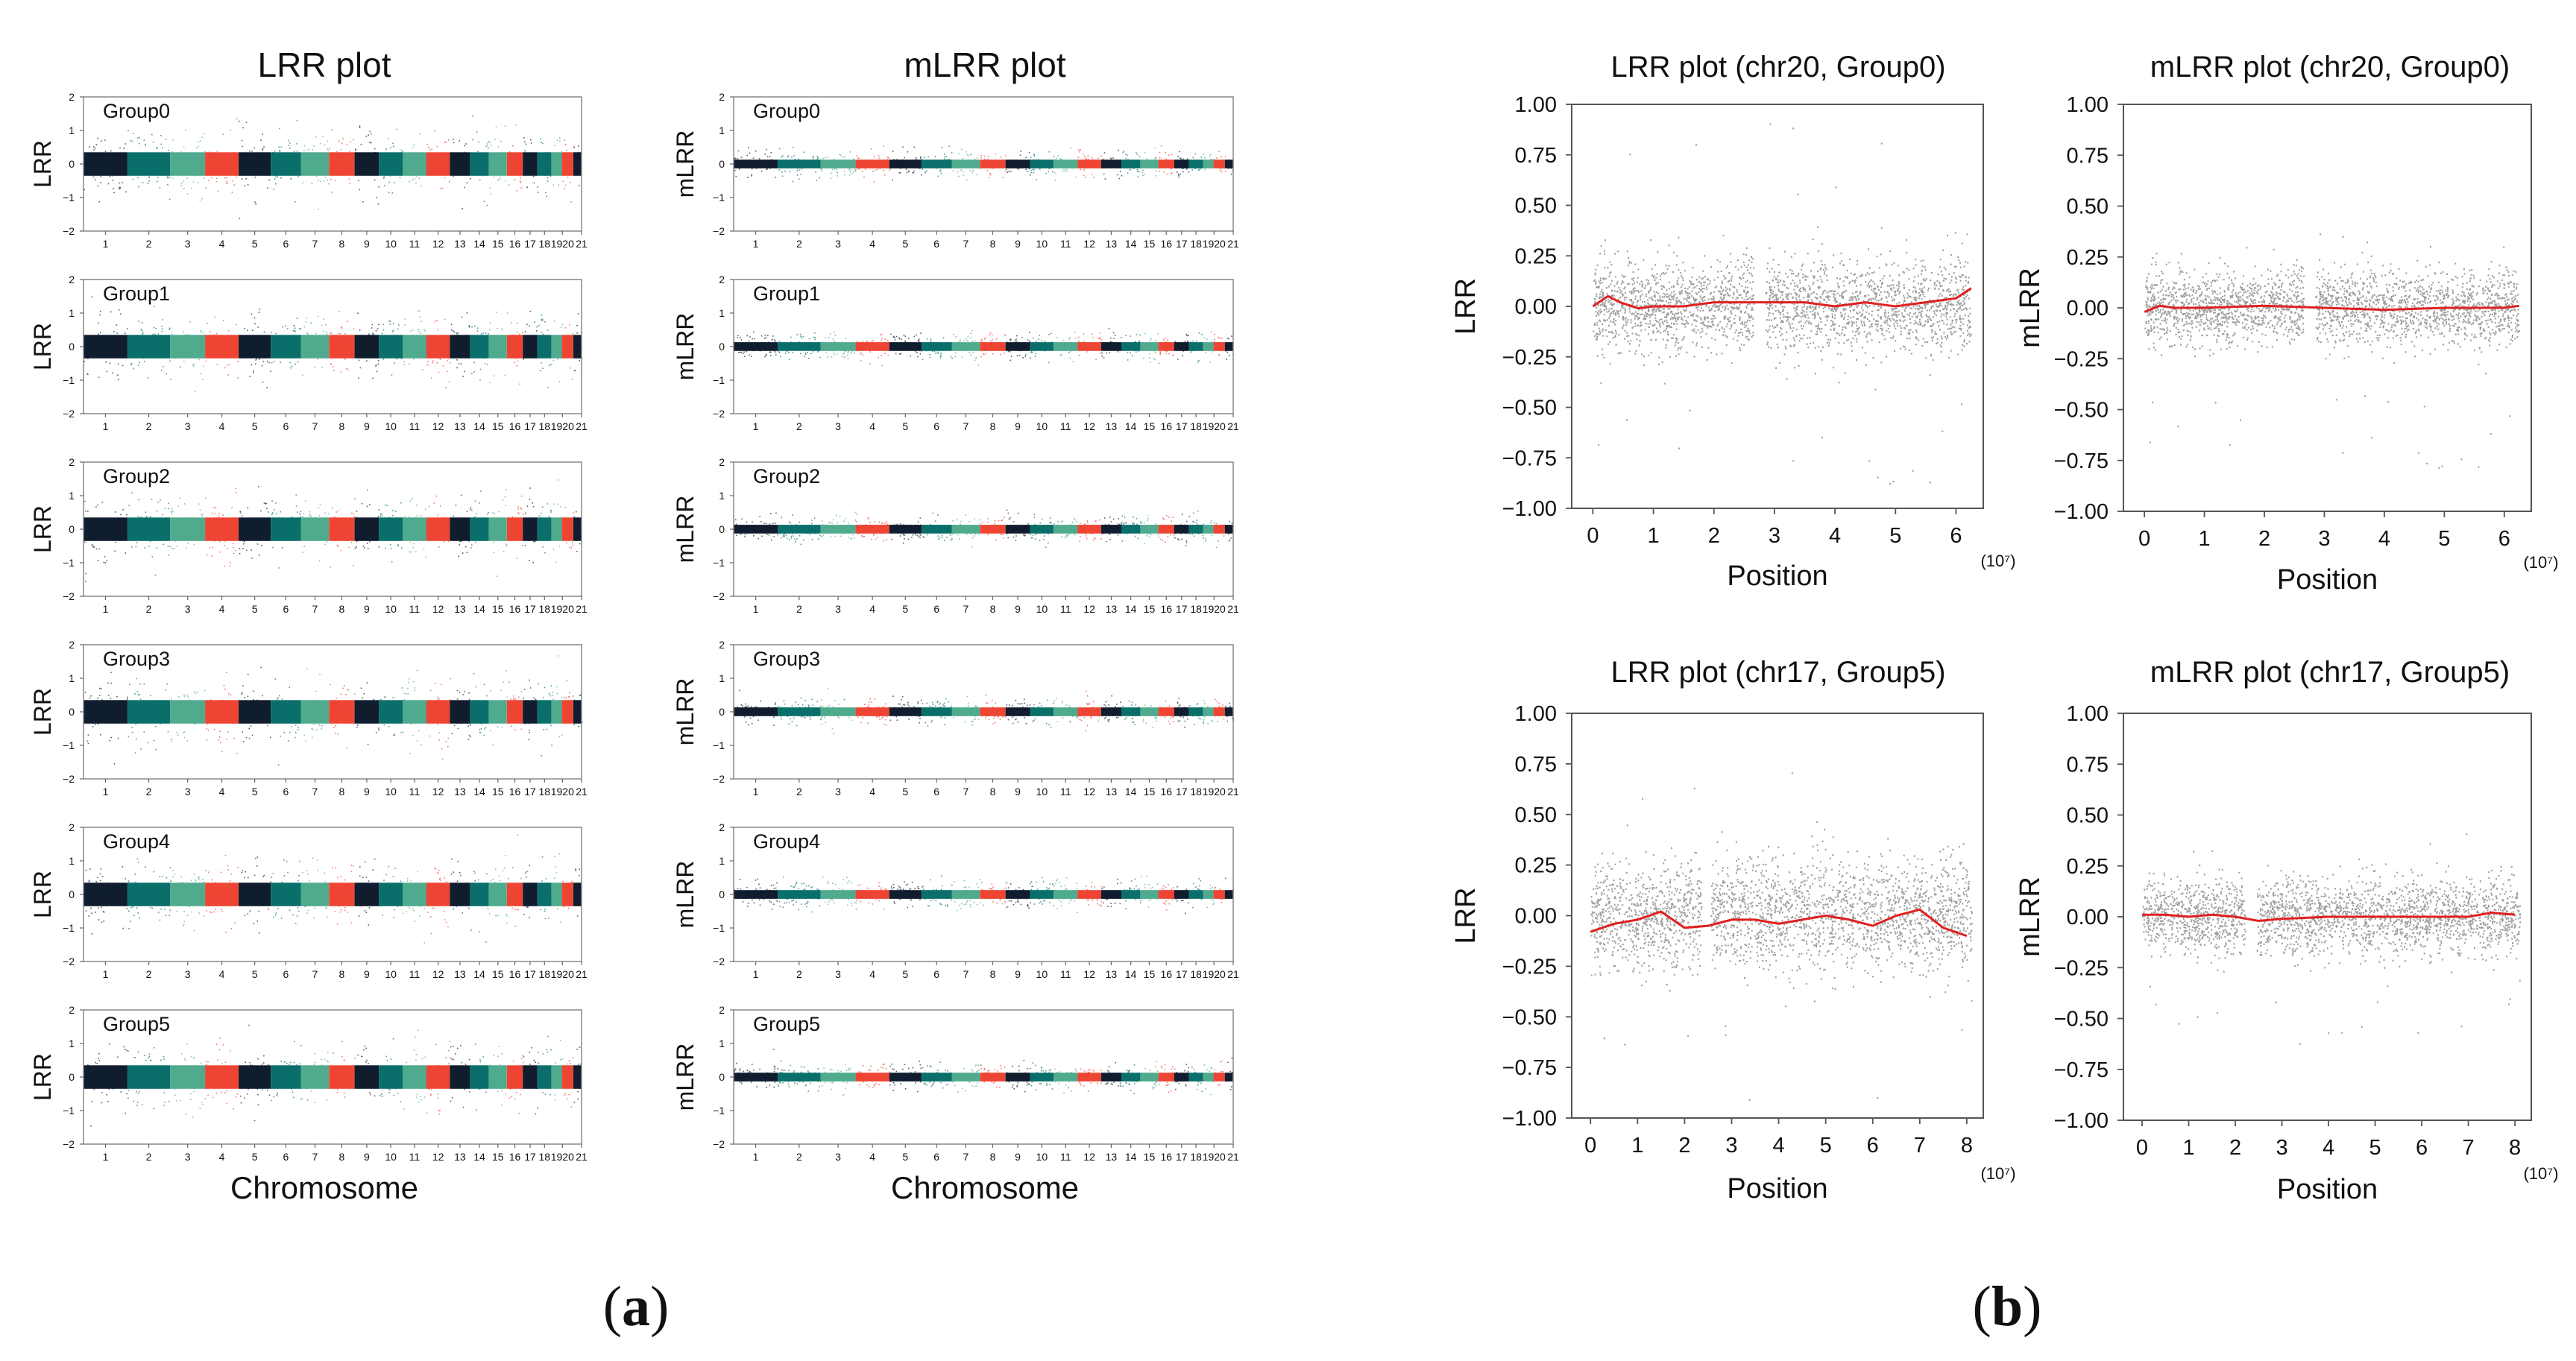  Describe the element at coordinates (2088, 867) in the screenshot. I see `ytick-label: 0.25` at that location.